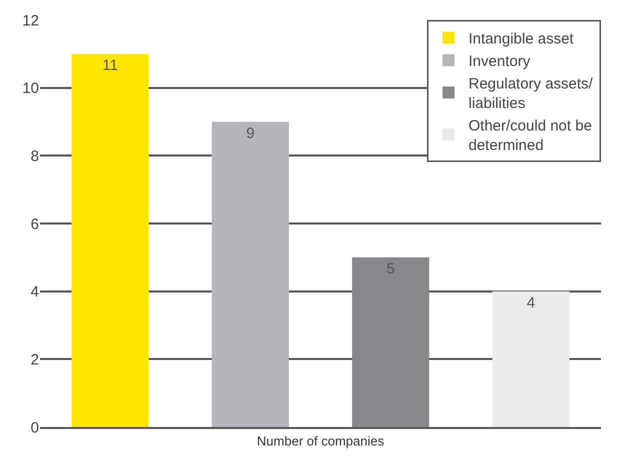 This screenshot has width=621, height=462. What do you see at coordinates (499, 61) in the screenshot?
I see `legend-label: Inventory` at bounding box center [499, 61].